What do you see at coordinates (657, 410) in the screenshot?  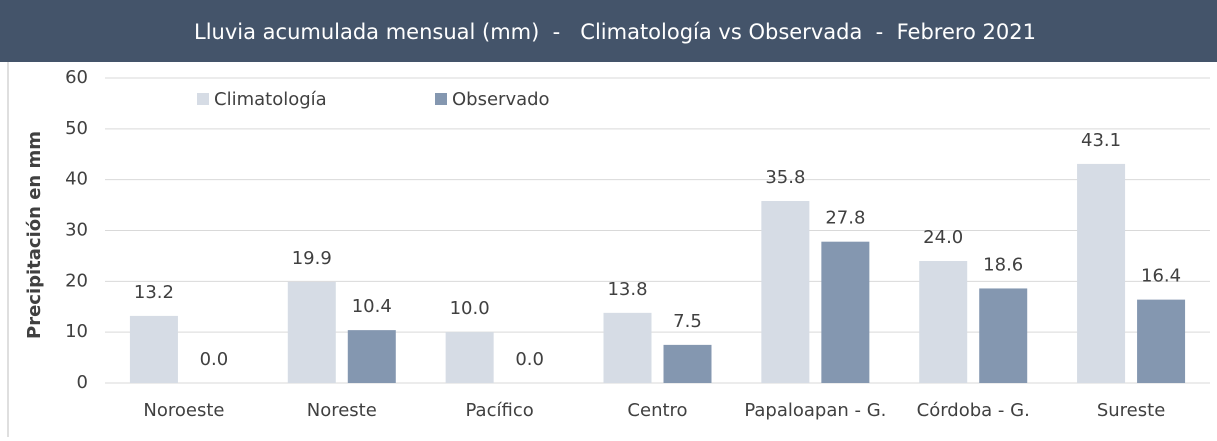 I see `x-tick-label: Centro` at bounding box center [657, 410].